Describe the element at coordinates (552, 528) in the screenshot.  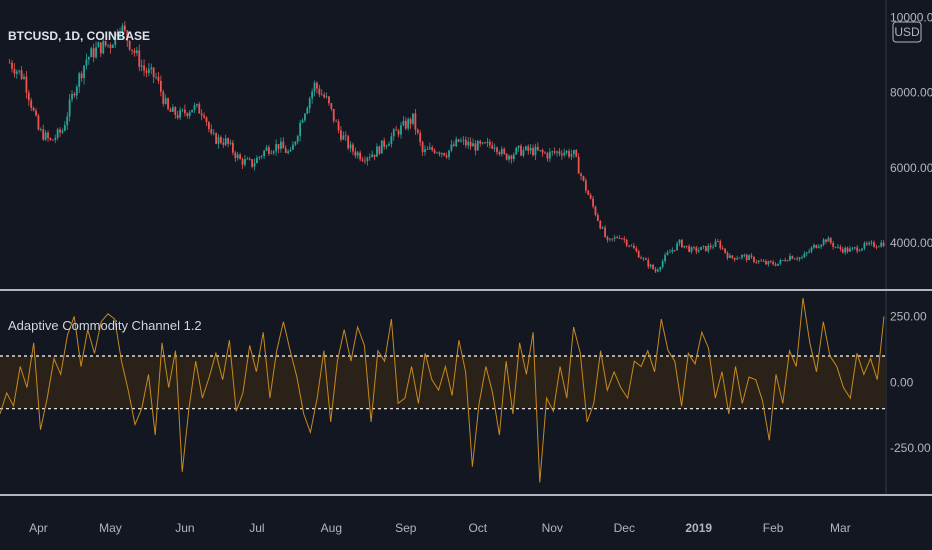
I see `time-tick-label: Nov` at that location.